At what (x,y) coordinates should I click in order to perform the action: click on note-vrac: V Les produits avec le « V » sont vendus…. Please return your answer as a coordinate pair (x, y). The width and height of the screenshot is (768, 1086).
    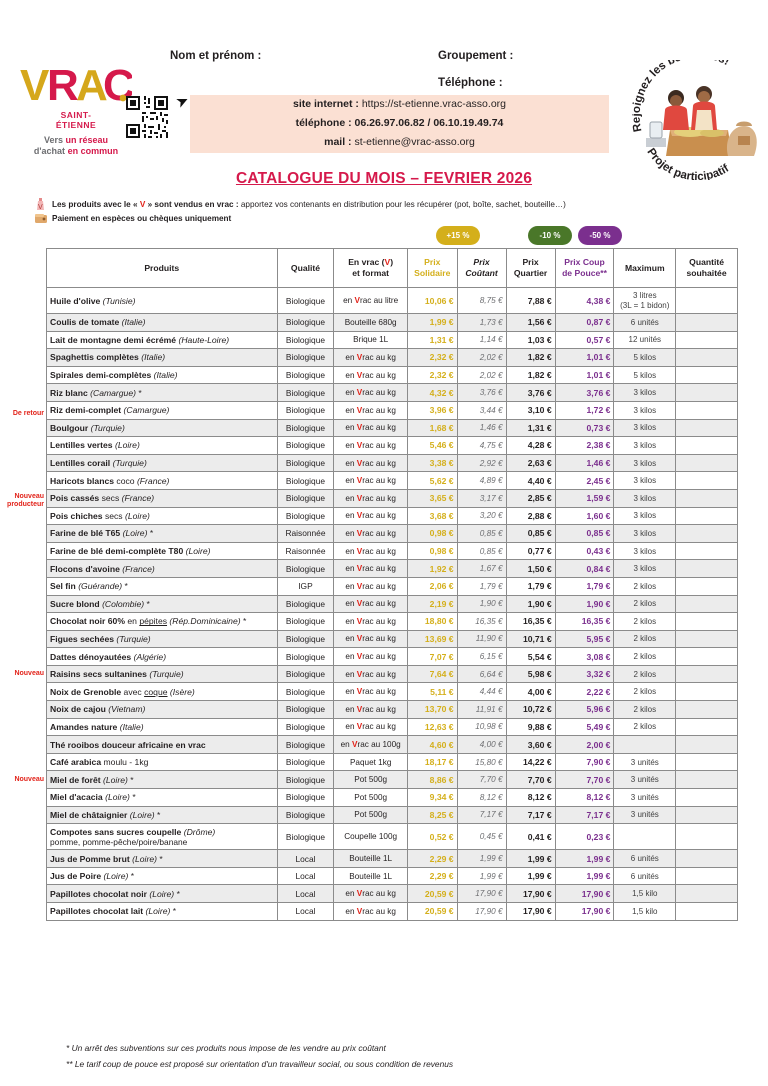
    Looking at the image, I should click on (359, 205).